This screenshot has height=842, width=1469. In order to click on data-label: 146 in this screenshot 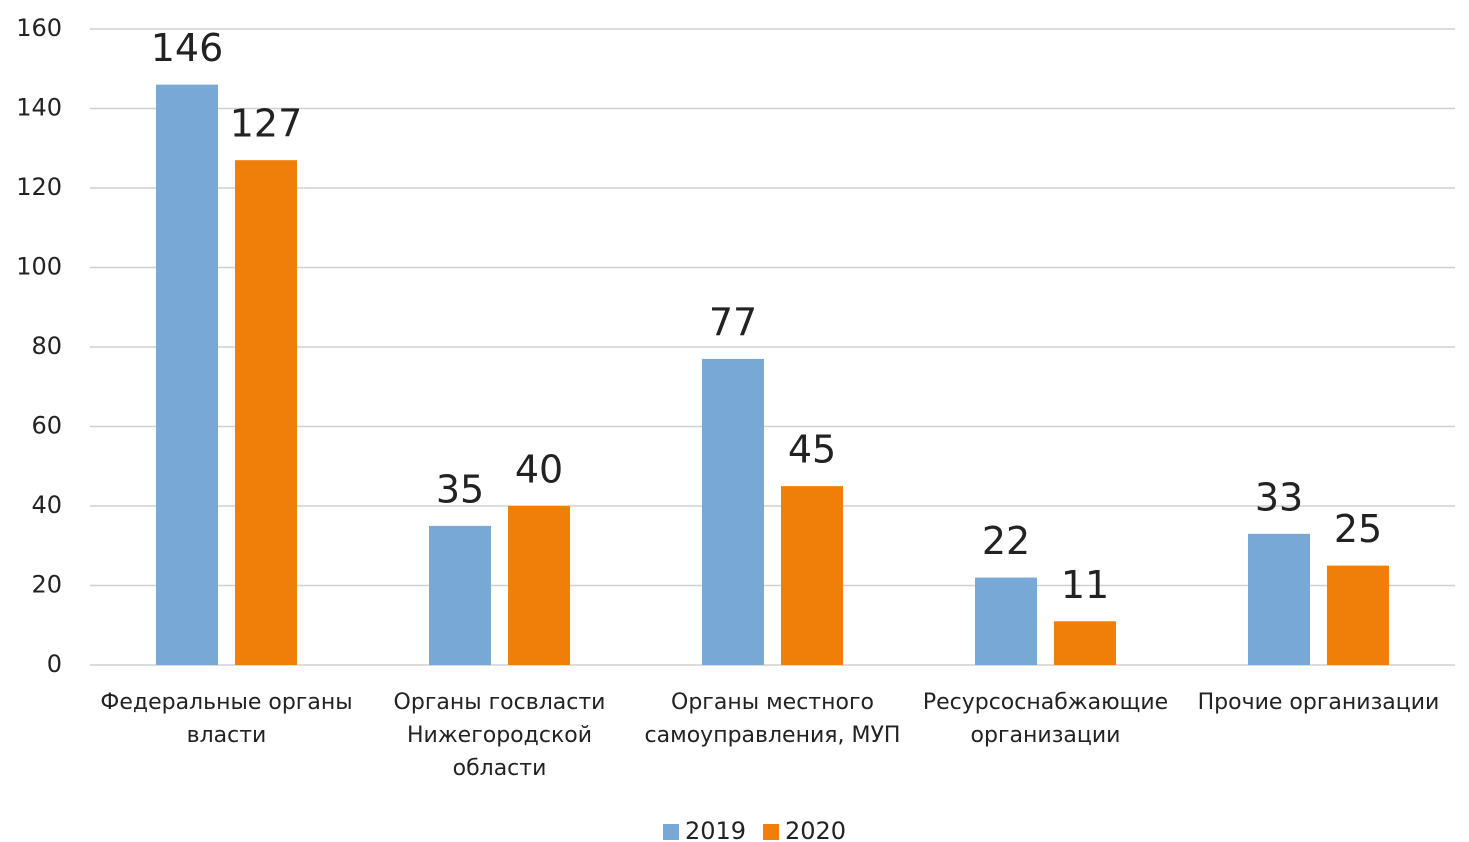, I will do `click(187, 48)`.